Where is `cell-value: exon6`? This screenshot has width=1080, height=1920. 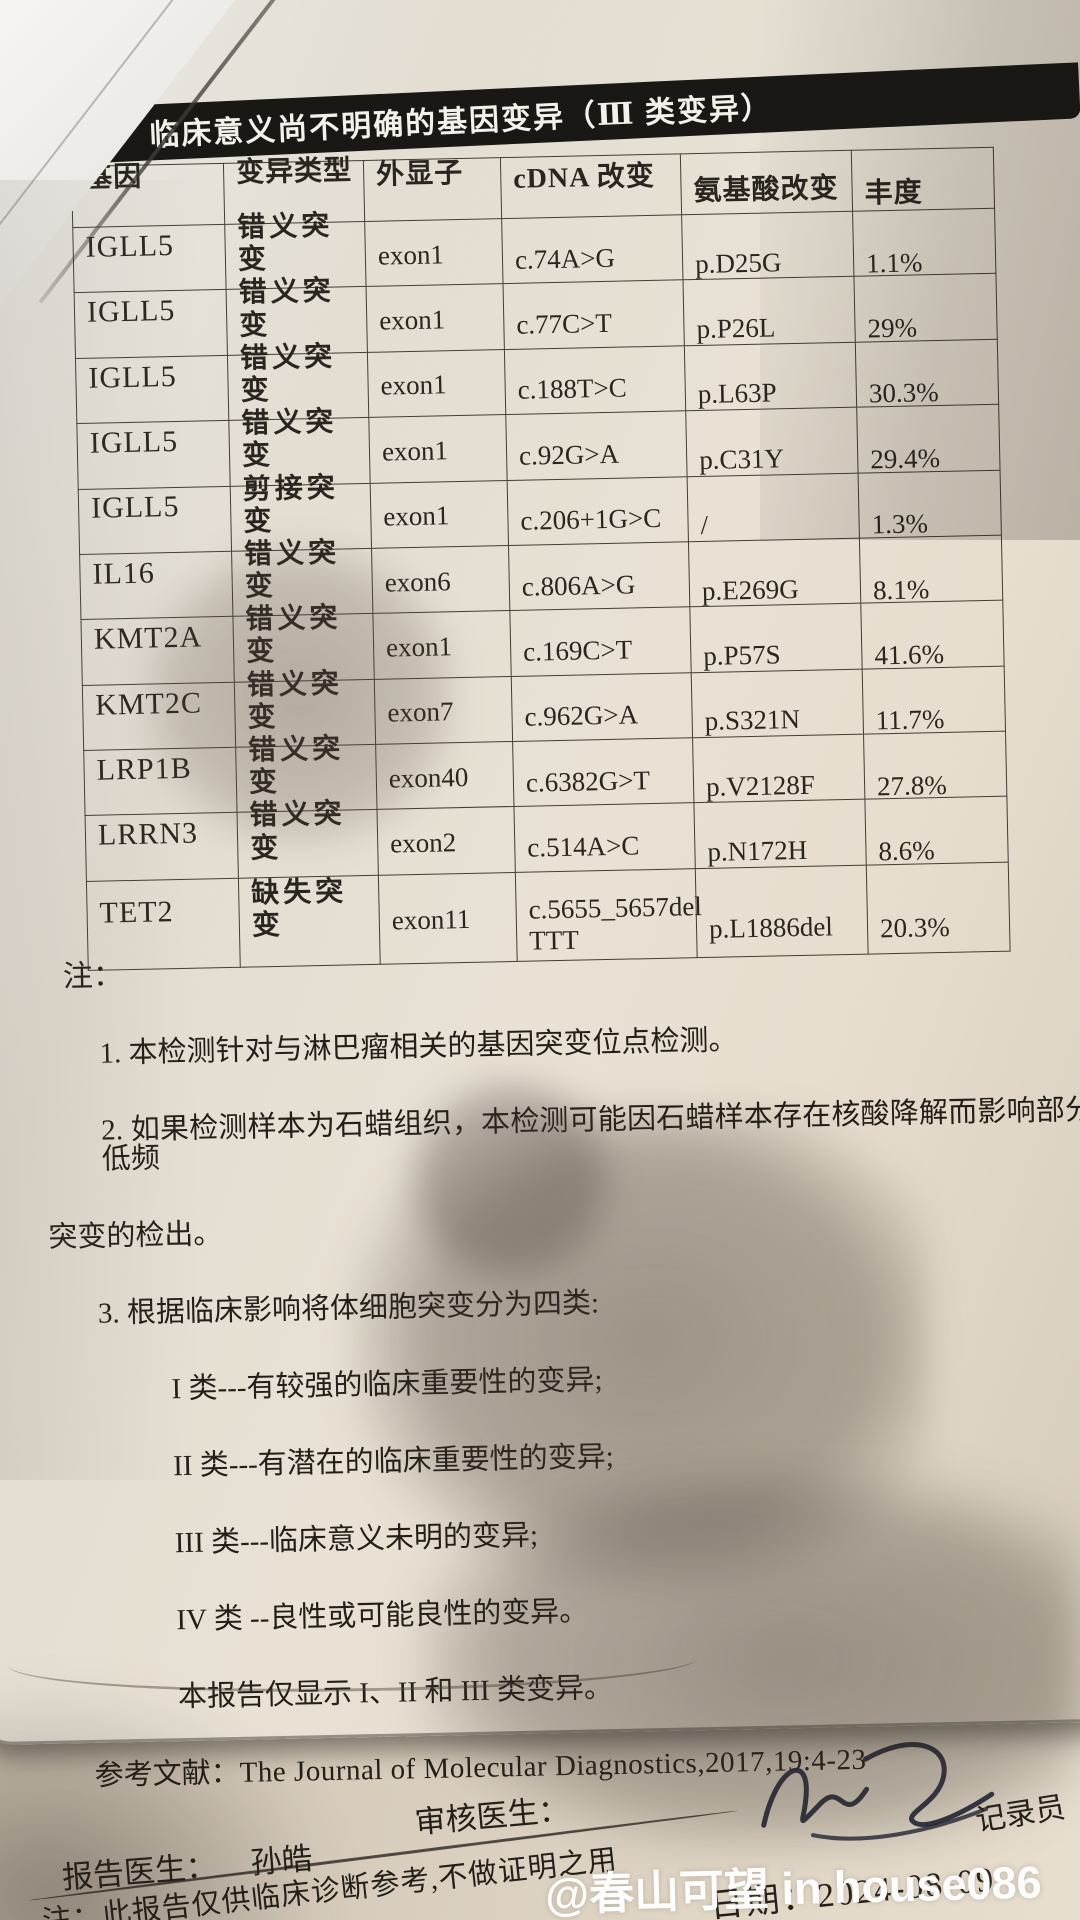
cell-value: exon6 is located at coordinates (418, 581).